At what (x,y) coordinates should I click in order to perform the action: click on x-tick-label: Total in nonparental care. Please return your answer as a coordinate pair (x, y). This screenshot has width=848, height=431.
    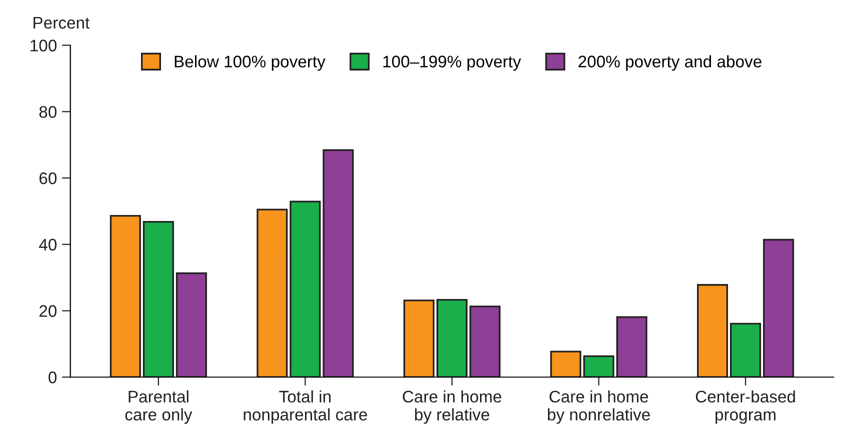
    Looking at the image, I should click on (306, 407).